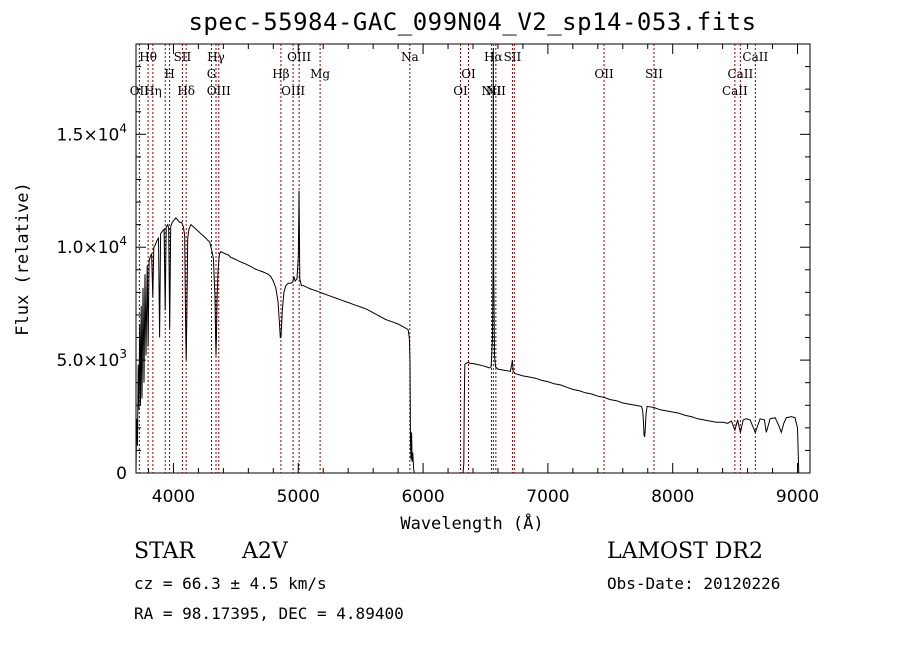  Describe the element at coordinates (672, 497) in the screenshot. I see `x-tick-label: 8000` at that location.